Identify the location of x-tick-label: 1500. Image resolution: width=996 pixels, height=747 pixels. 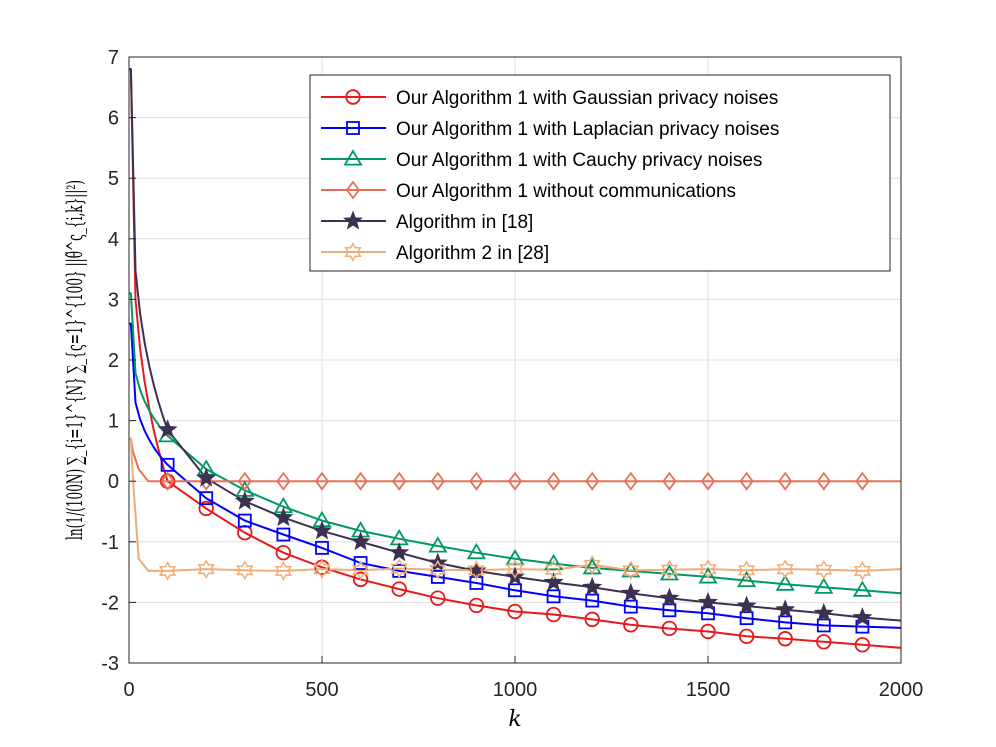
(708, 690).